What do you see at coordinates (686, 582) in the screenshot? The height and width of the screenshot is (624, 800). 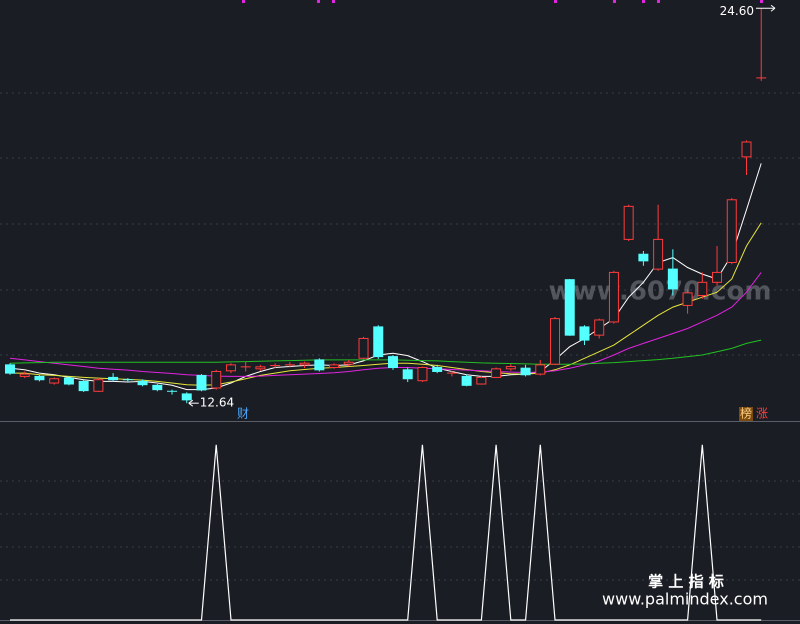 I see `brand: 掌 上 指 标` at bounding box center [686, 582].